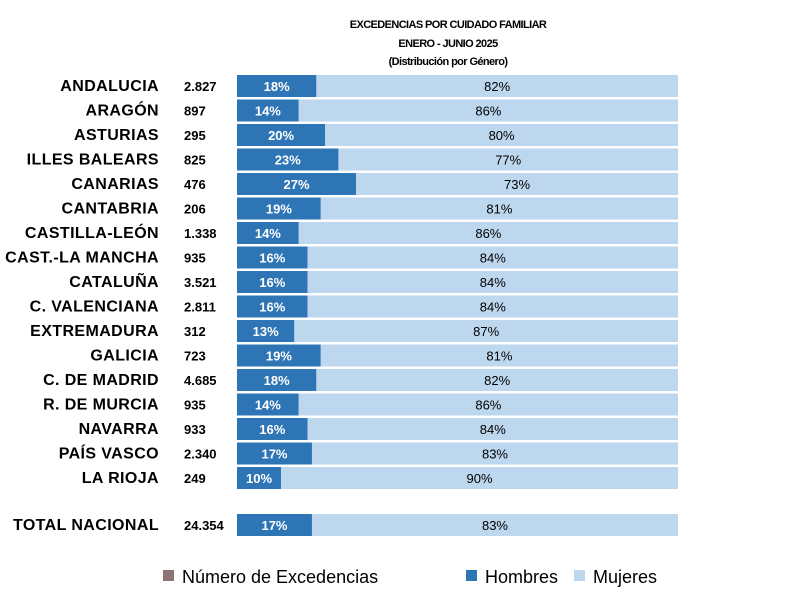  Describe the element at coordinates (110, 209) in the screenshot. I see `region-label: CANTABRIA` at that location.